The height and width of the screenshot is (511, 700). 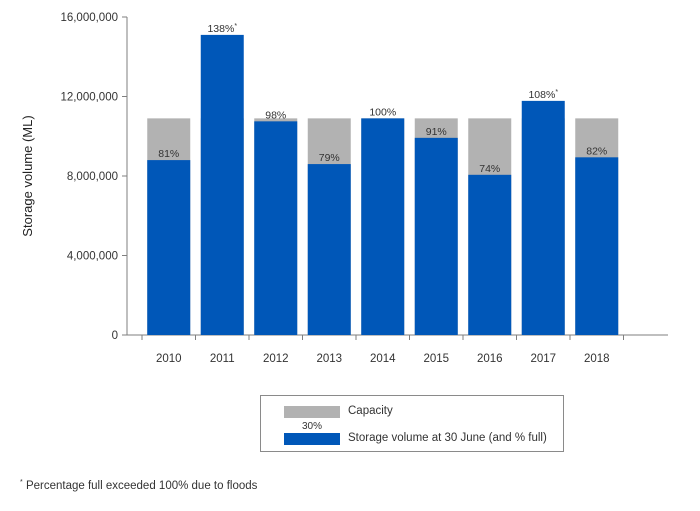 I want to click on x-tick-label: 2013, so click(x=329, y=359).